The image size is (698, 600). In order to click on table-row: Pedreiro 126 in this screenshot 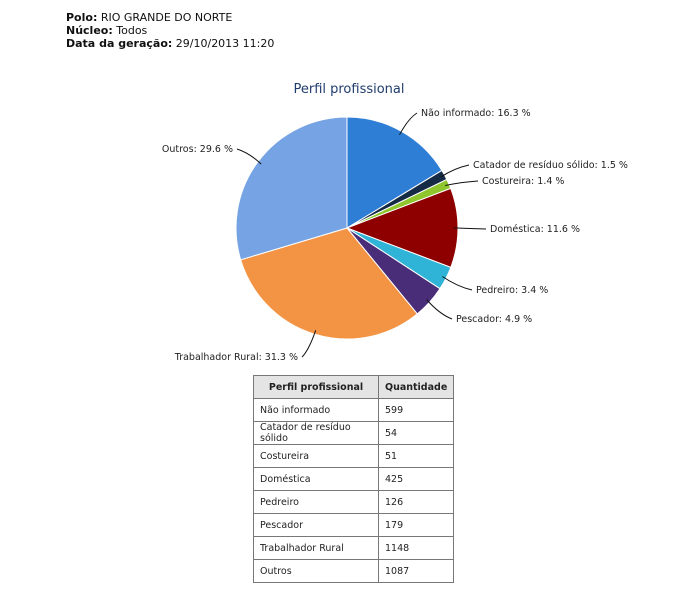, I will do `click(354, 502)`.